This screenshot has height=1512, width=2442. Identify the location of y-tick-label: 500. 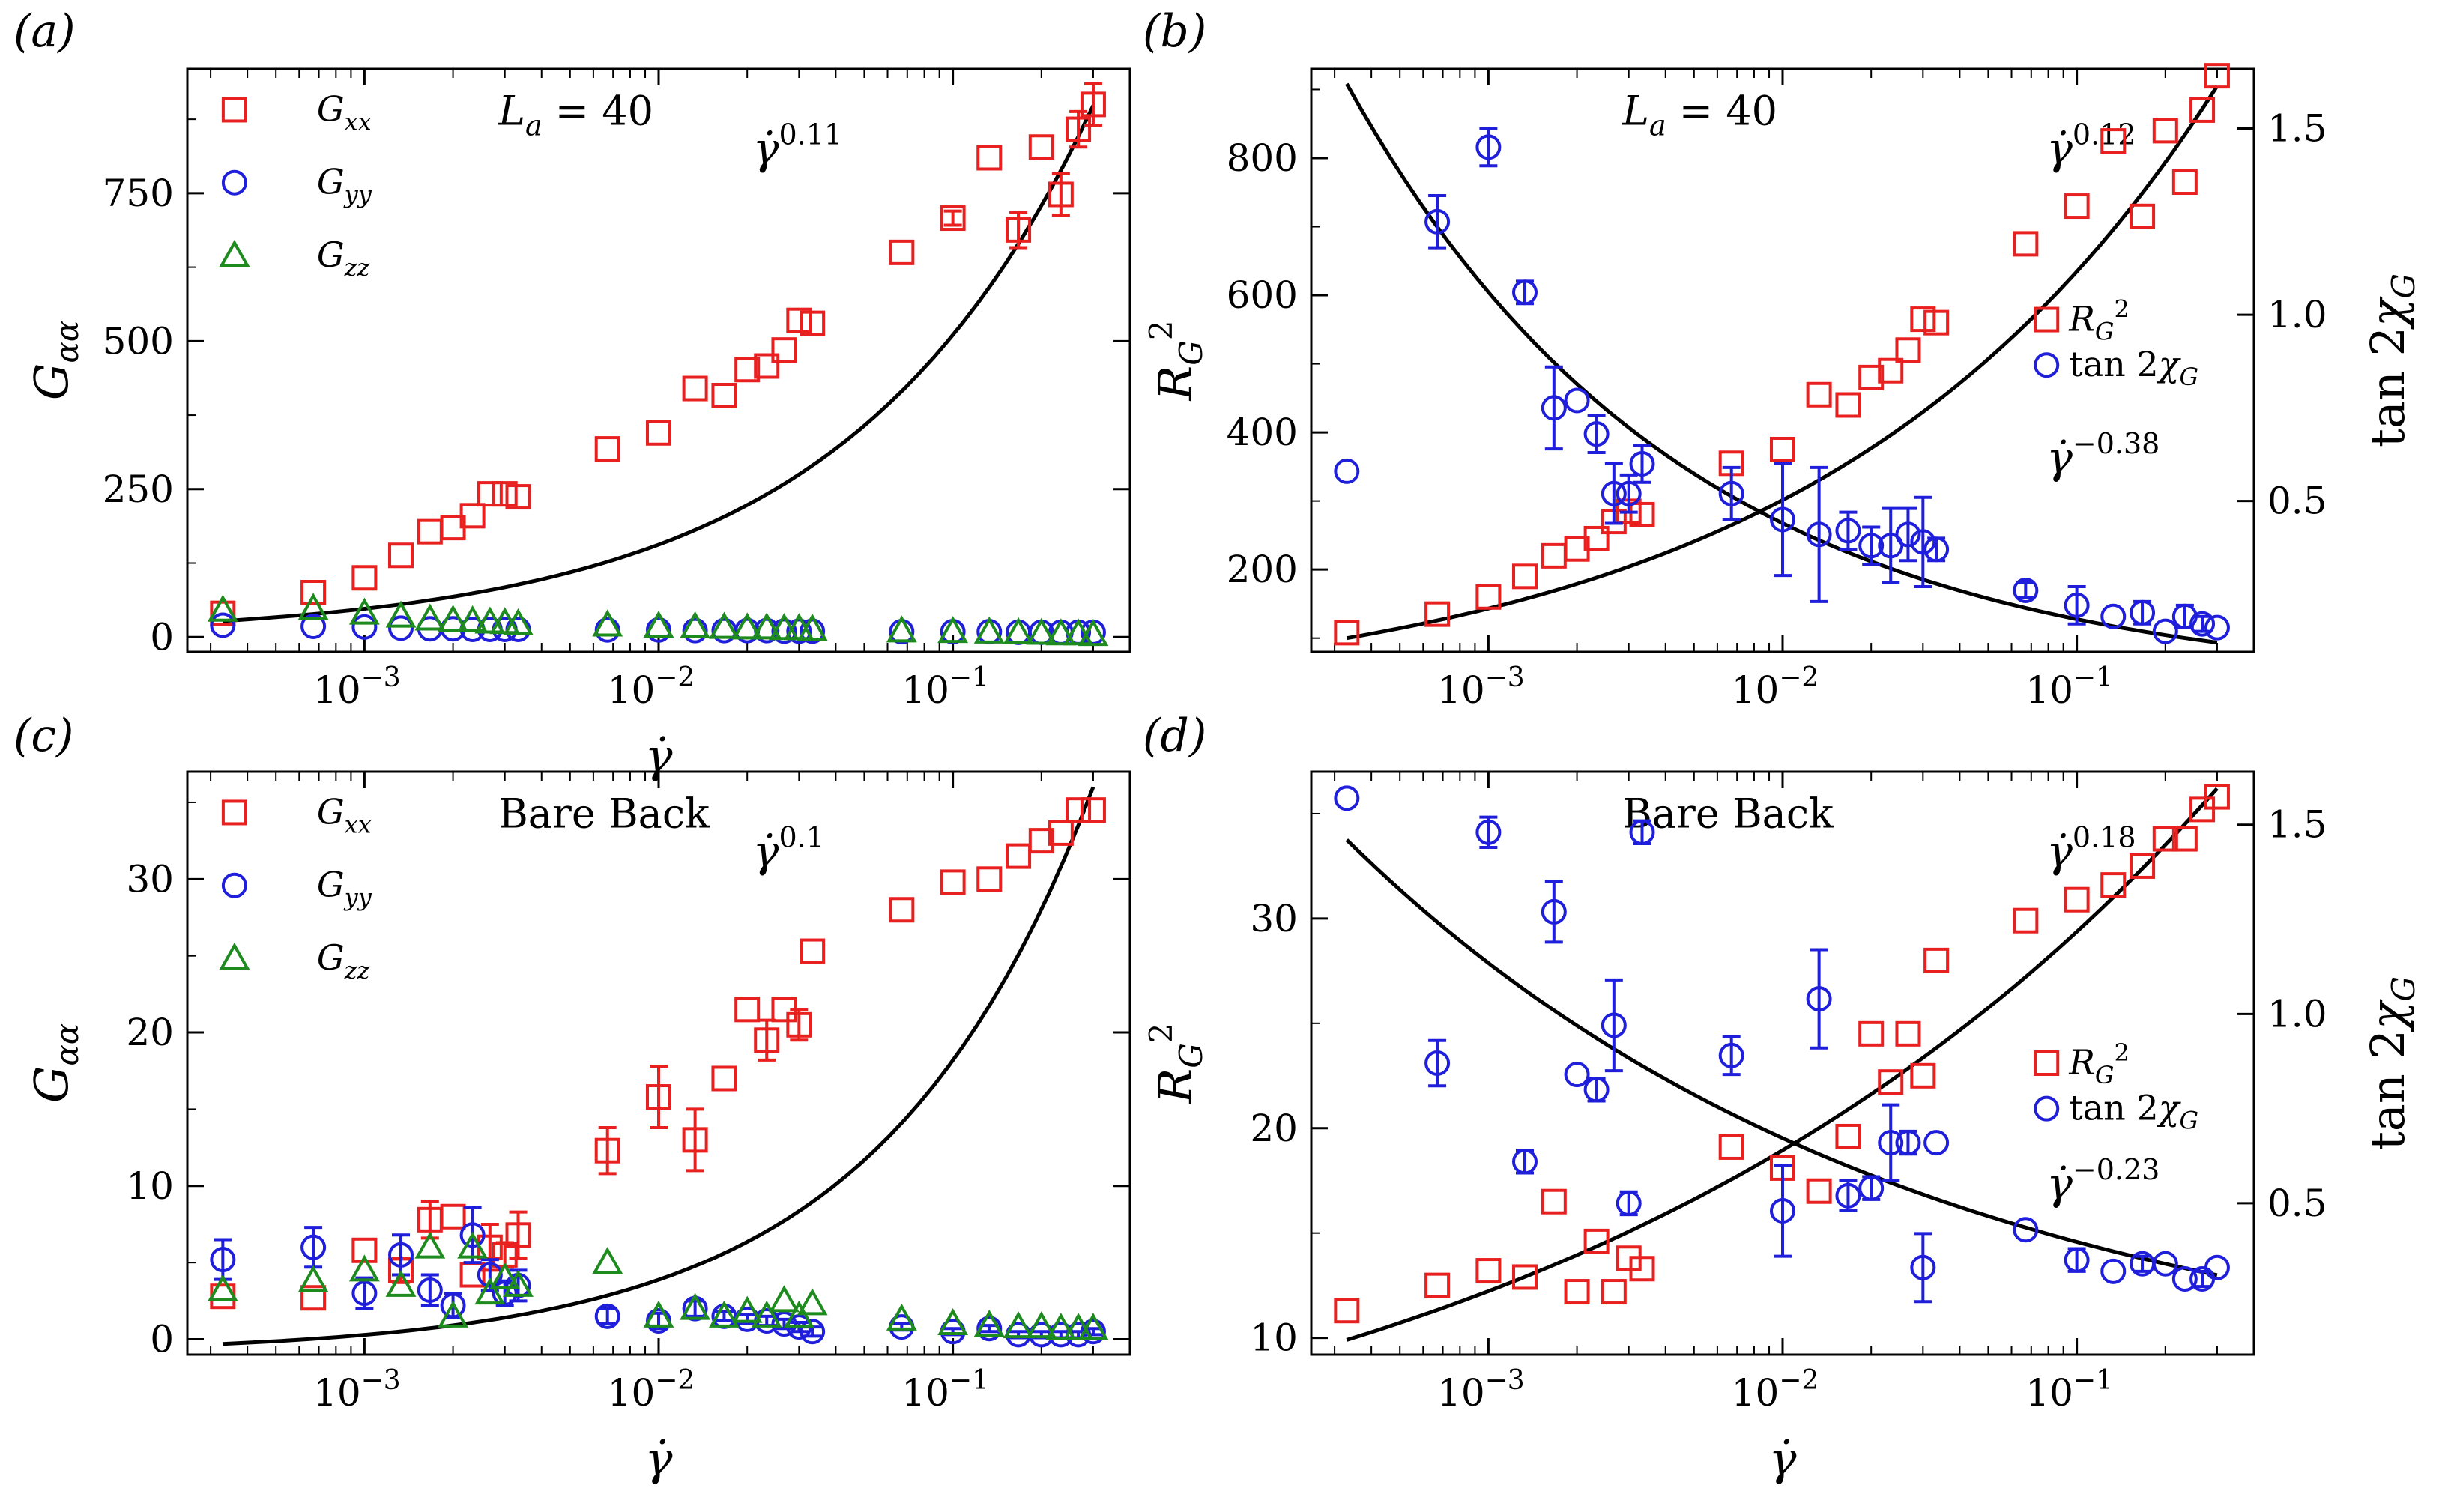
(138, 341).